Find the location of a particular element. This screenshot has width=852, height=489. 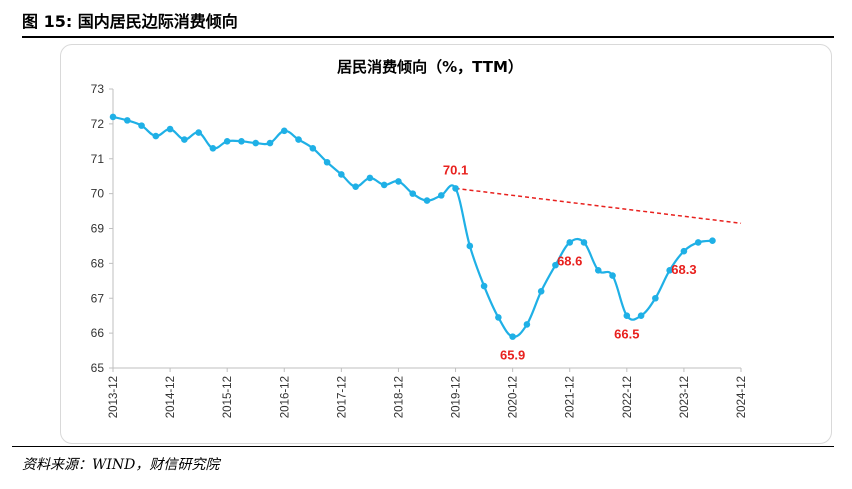

x-tick-label: 2020-12 is located at coordinates (514, 397).